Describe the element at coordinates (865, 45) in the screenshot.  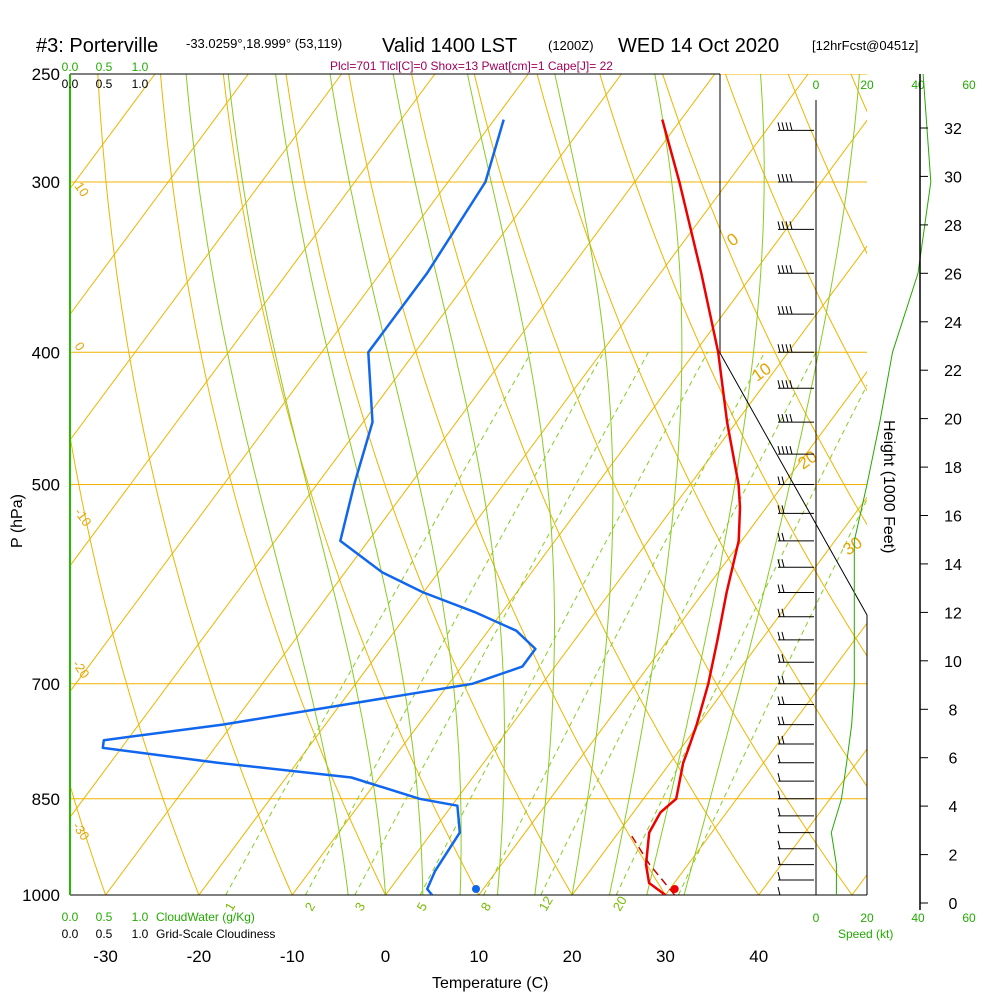
I see `forecast-run: [12hrFcst@0451z]` at that location.